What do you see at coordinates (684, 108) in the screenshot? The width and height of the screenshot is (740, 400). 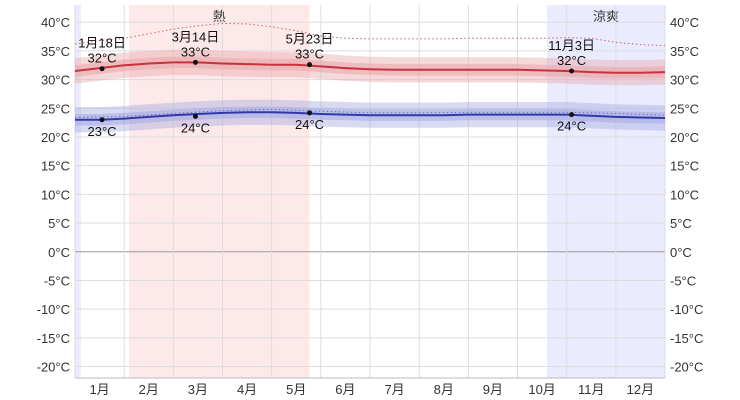 I see `y-tick-label-right: 25°C` at bounding box center [684, 108].